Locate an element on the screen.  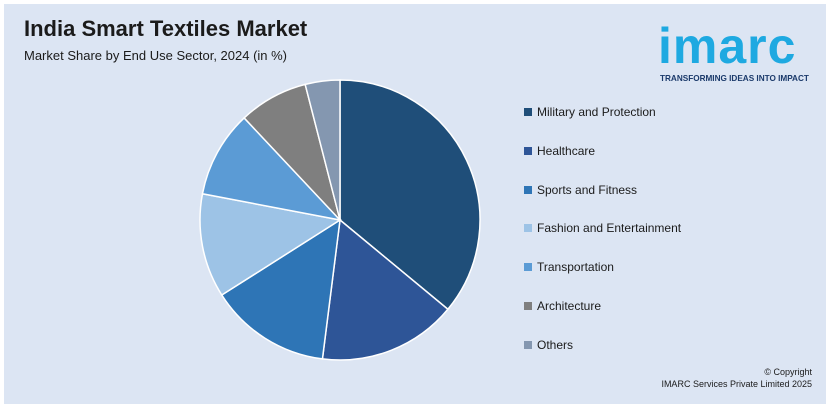
pie-slice-sports-and-fitness is located at coordinates (280, 289).